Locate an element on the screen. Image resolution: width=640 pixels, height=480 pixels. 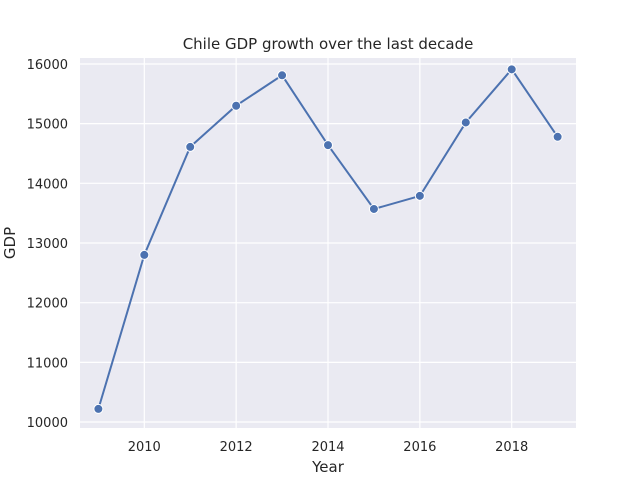
y-tick-label: 11000 is located at coordinates (47, 363).